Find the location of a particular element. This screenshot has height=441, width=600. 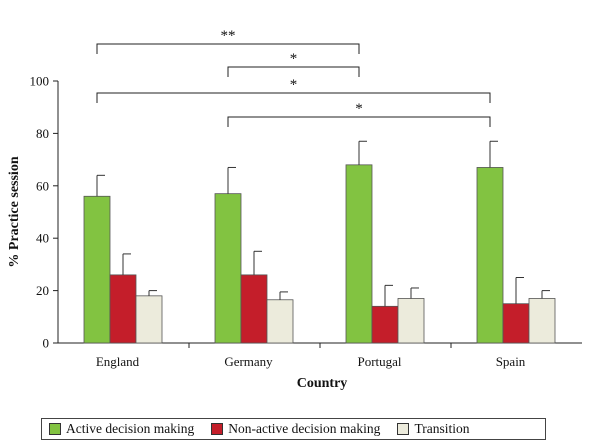

legend-swatch-transition is located at coordinates (403, 429).